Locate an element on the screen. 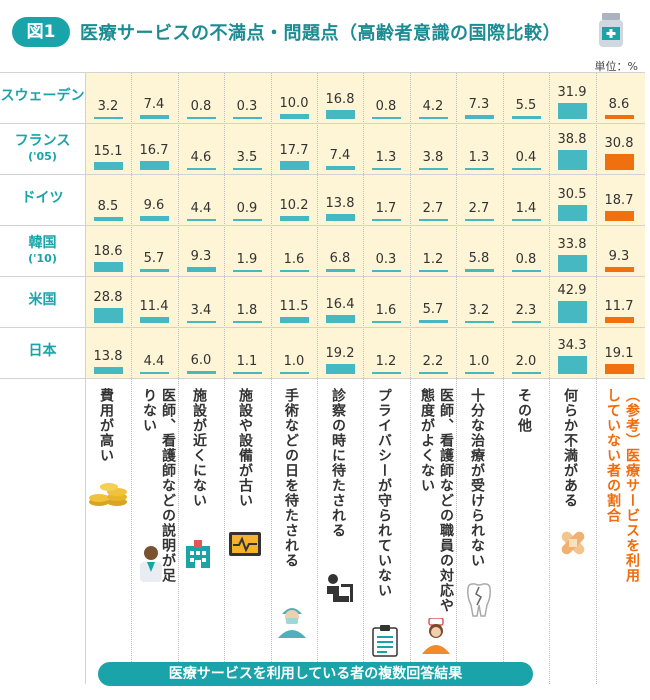 The width and height of the screenshot is (650, 700). clipboard-icon is located at coordinates (385, 641).